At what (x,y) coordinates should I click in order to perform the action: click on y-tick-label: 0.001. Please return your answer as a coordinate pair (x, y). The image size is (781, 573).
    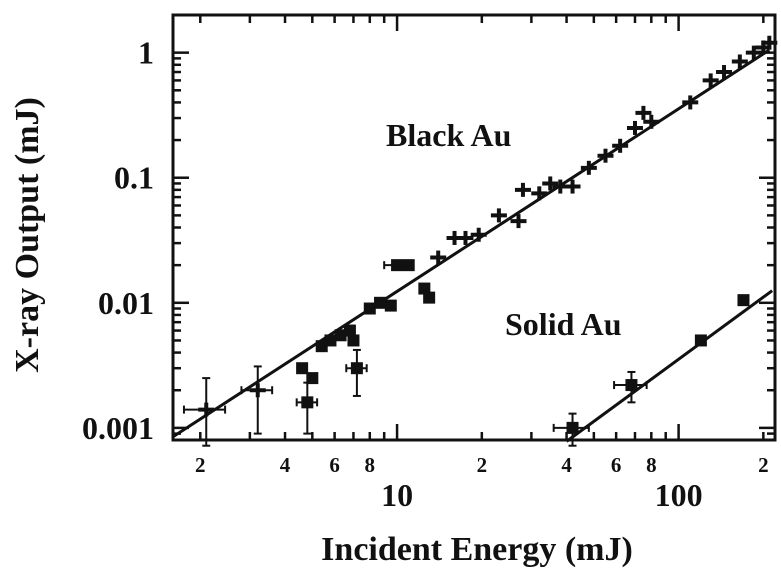
    Looking at the image, I should click on (118, 428).